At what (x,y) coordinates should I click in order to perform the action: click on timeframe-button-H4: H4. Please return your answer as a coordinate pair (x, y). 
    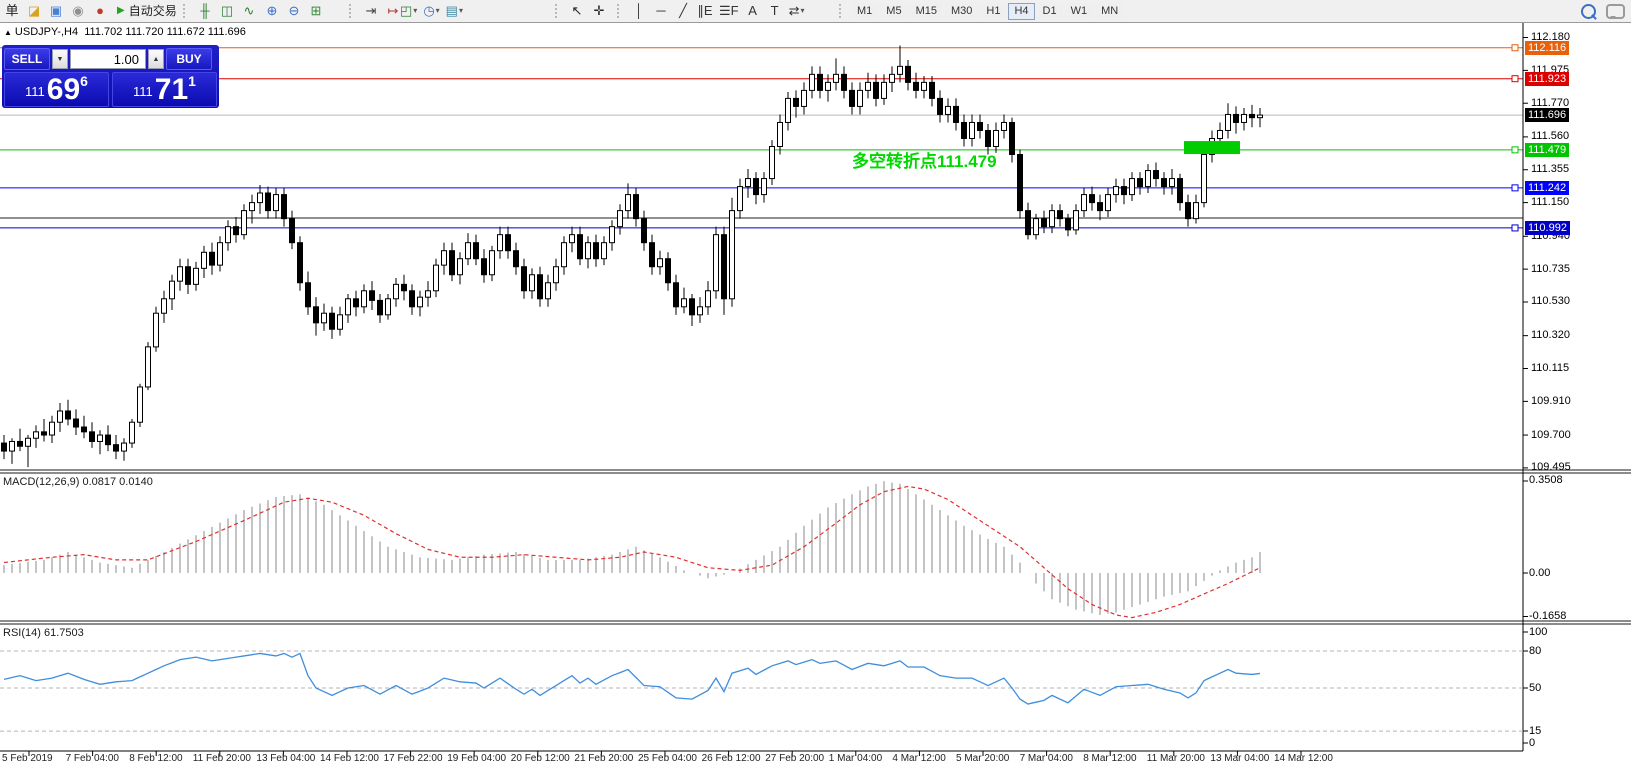
    Looking at the image, I should click on (1021, 11).